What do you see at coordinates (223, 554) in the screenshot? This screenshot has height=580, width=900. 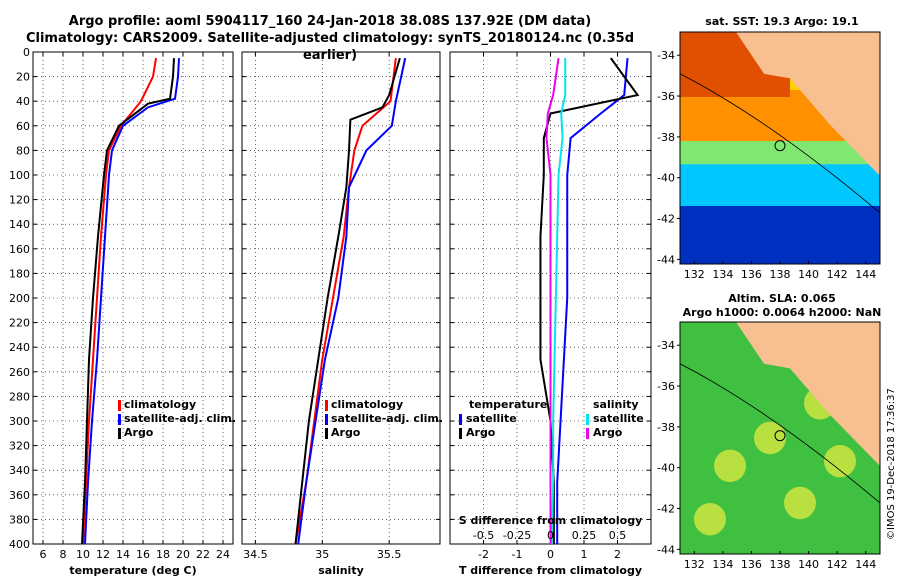 I see `x-tick-label: 24` at bounding box center [223, 554].